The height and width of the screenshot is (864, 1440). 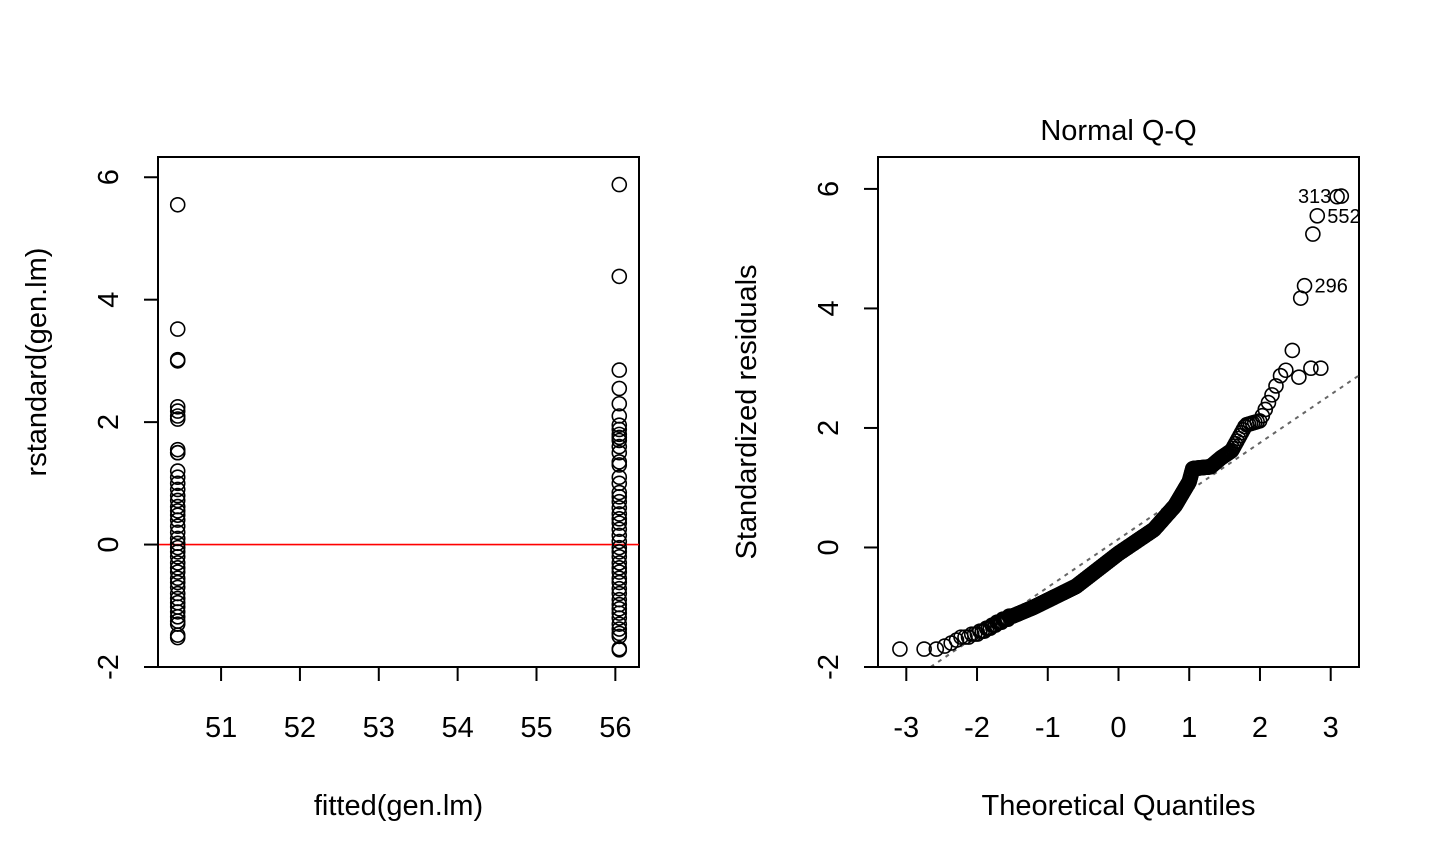 I want to click on x-tick-label: 2, so click(x=1260, y=728).